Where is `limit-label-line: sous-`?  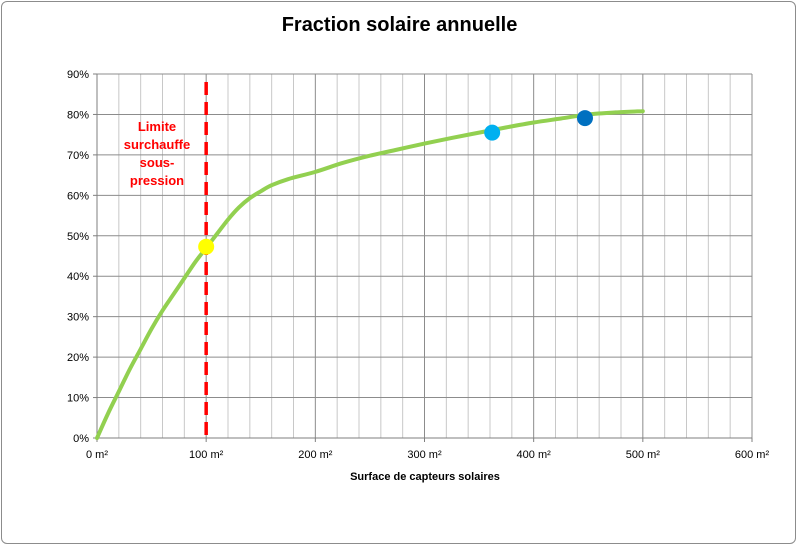 limit-label-line: sous- is located at coordinates (157, 162).